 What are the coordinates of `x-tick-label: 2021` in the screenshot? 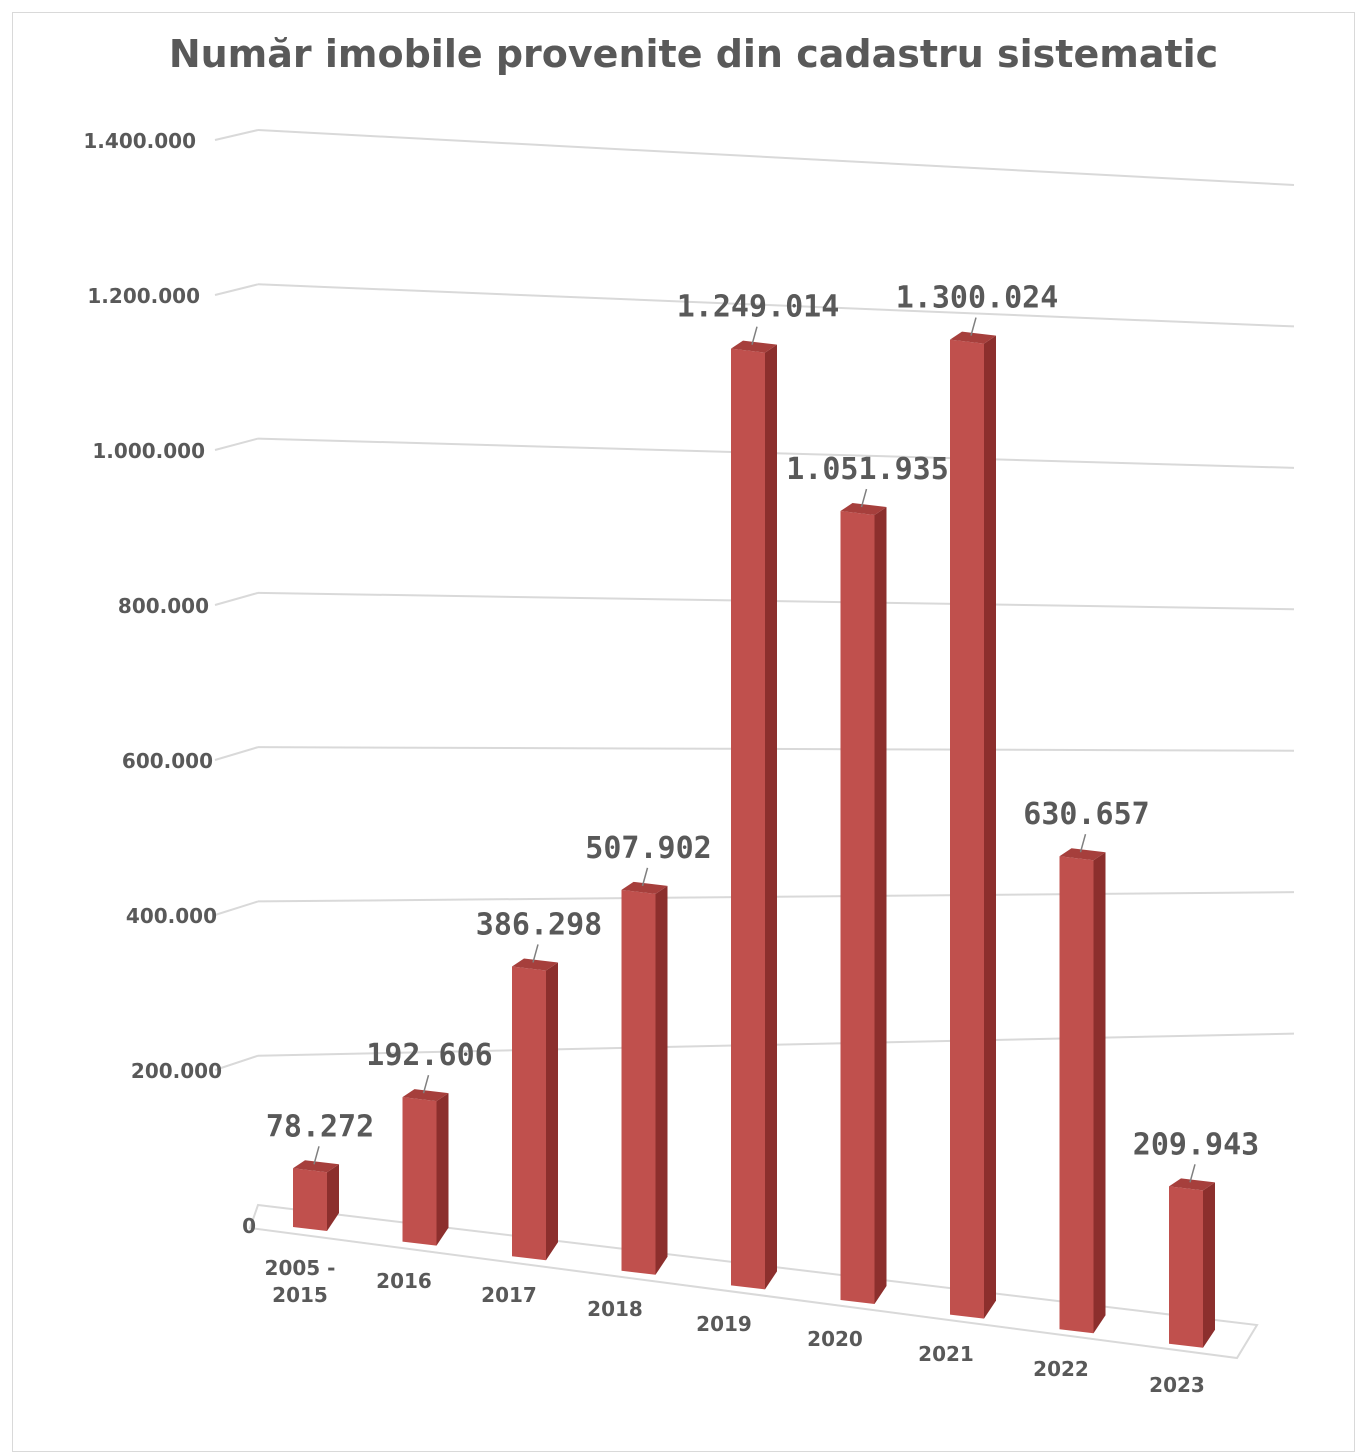 It's located at (946, 1354).